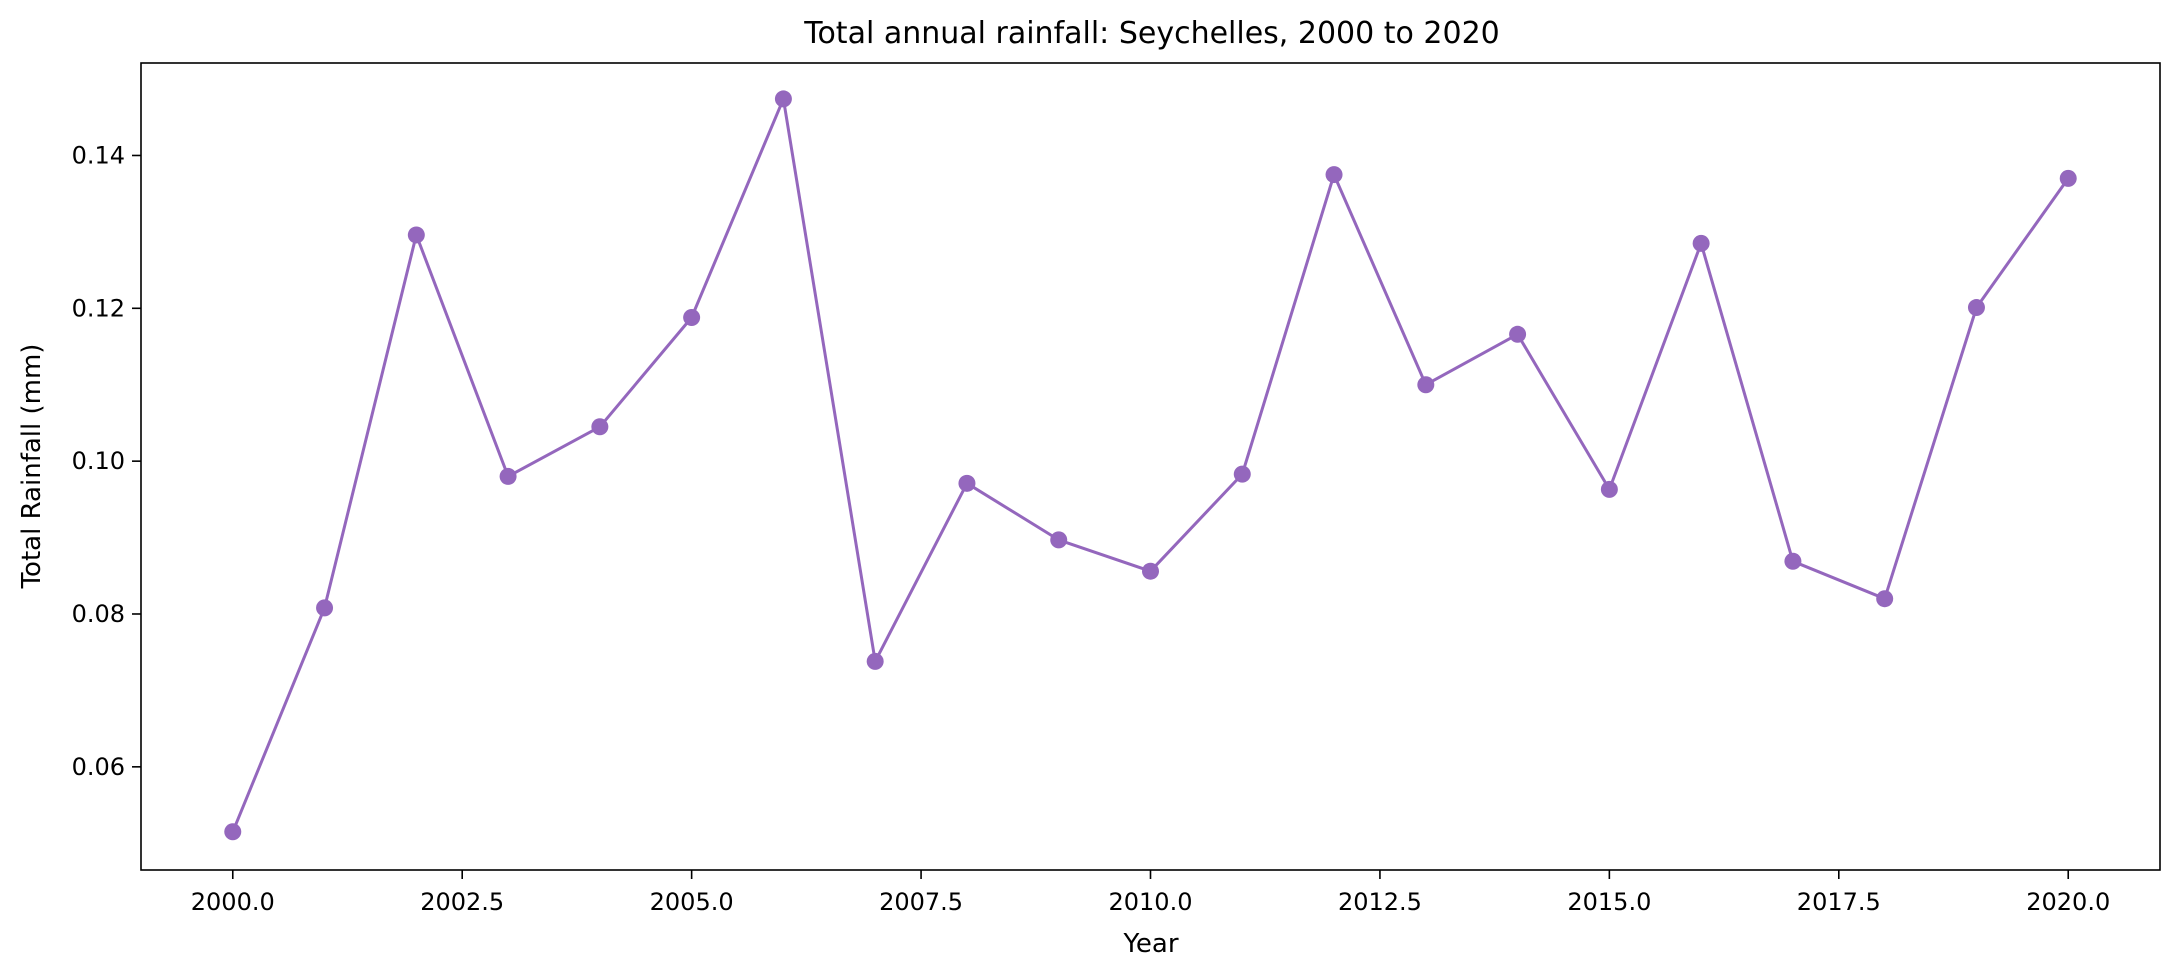 This screenshot has width=2180, height=977. I want to click on y-axis: 0.06 0.08 0.10 0.12 0.14, so click(106, 461).